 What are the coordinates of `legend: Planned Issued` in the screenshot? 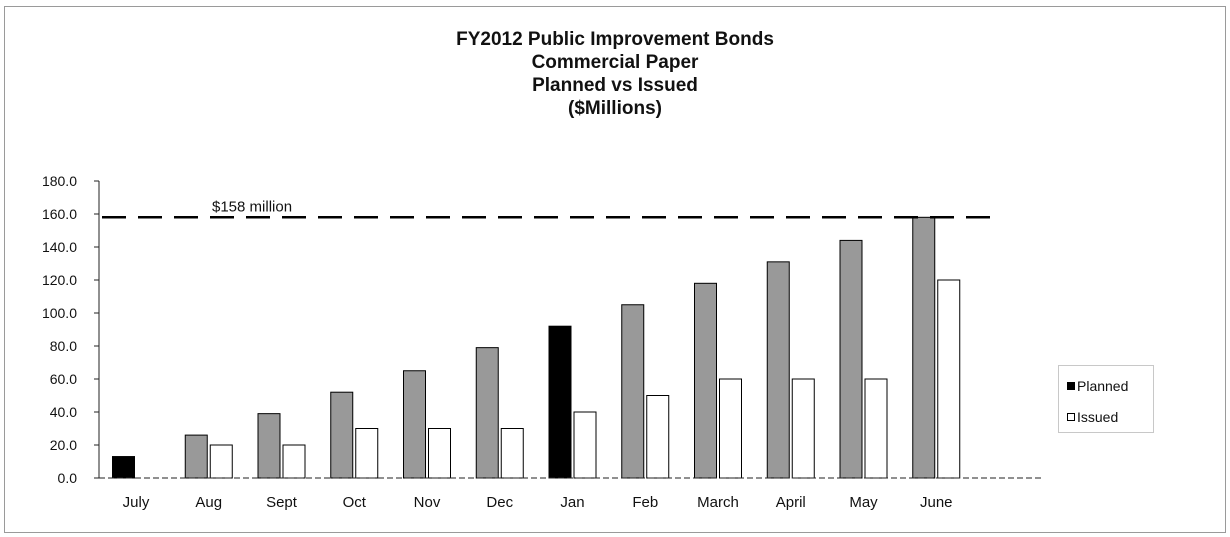 It's located at (1106, 399).